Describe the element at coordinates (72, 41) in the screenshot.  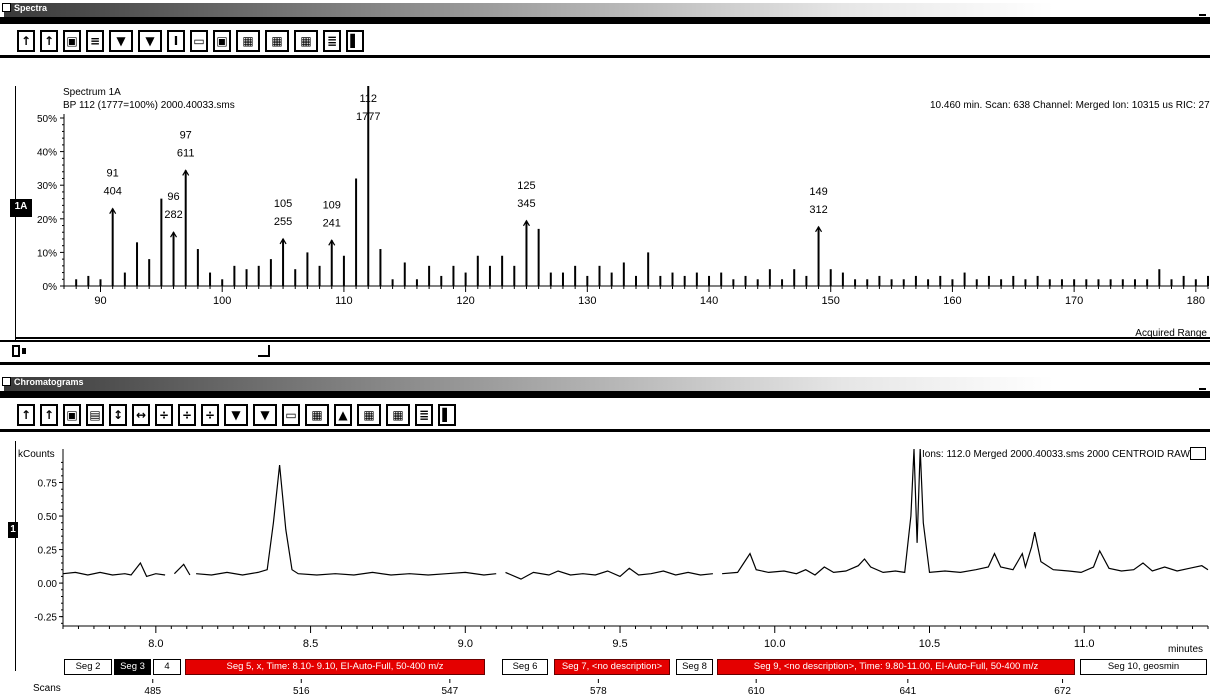
I see `spectra-tool-button-3: ▣` at that location.